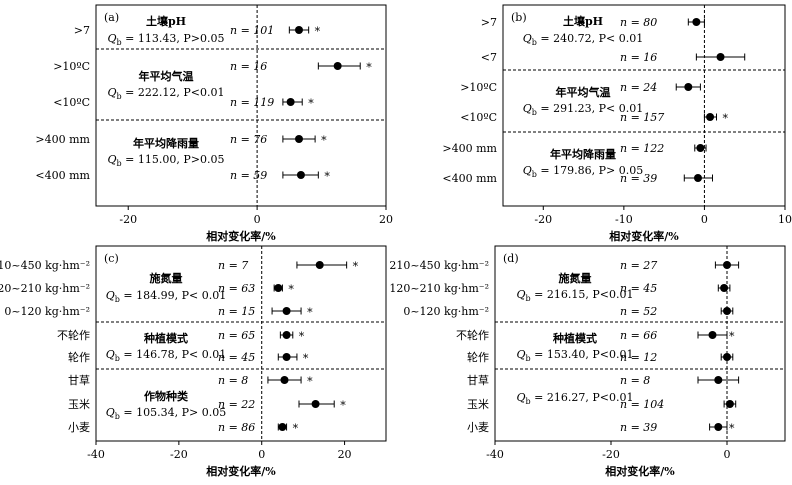  I want to click on row-label: >7, so click(489, 22).